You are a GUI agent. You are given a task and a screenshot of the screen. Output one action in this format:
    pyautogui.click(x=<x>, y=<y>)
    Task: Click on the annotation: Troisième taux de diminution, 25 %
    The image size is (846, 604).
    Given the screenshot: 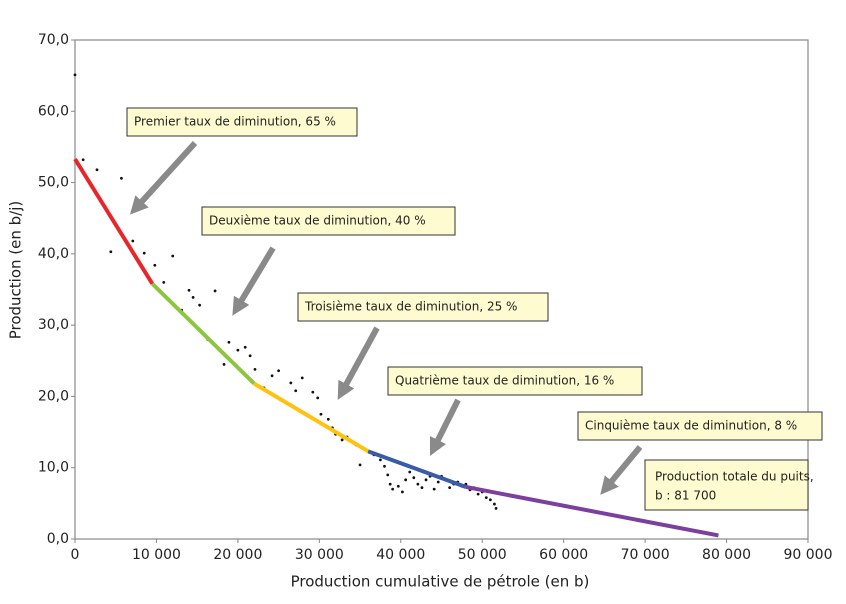 What is the action you would take?
    pyautogui.click(x=423, y=307)
    